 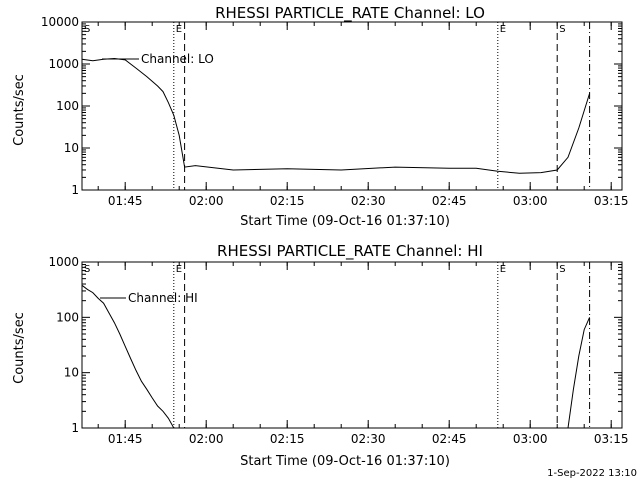 What do you see at coordinates (163, 298) in the screenshot?
I see `legend-label: Channel: HI` at bounding box center [163, 298].